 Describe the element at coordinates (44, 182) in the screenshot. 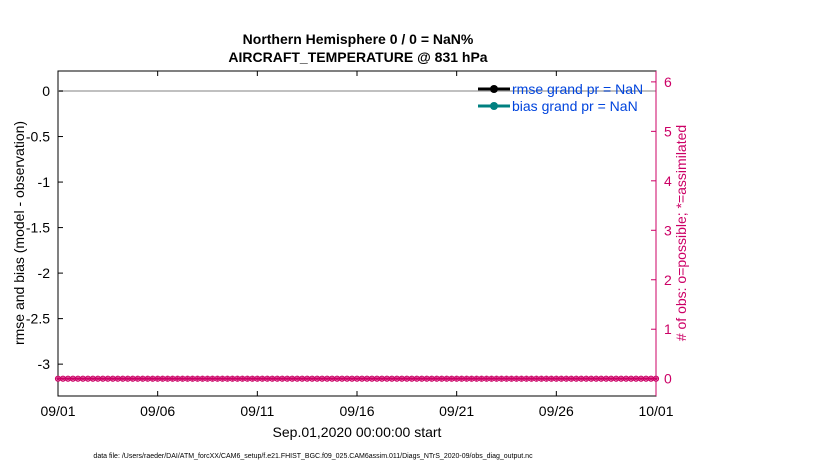

I see `y-left-tick-label: -1` at that location.